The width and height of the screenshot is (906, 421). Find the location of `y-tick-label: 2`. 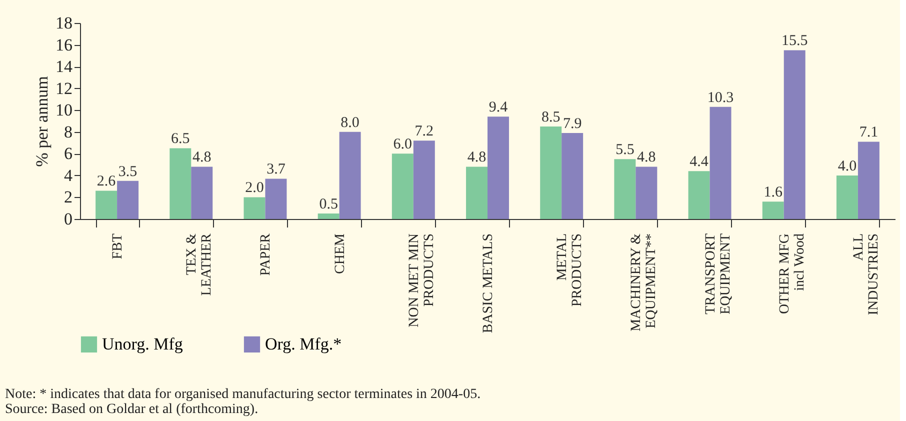

y-tick-label: 2 is located at coordinates (68, 197).